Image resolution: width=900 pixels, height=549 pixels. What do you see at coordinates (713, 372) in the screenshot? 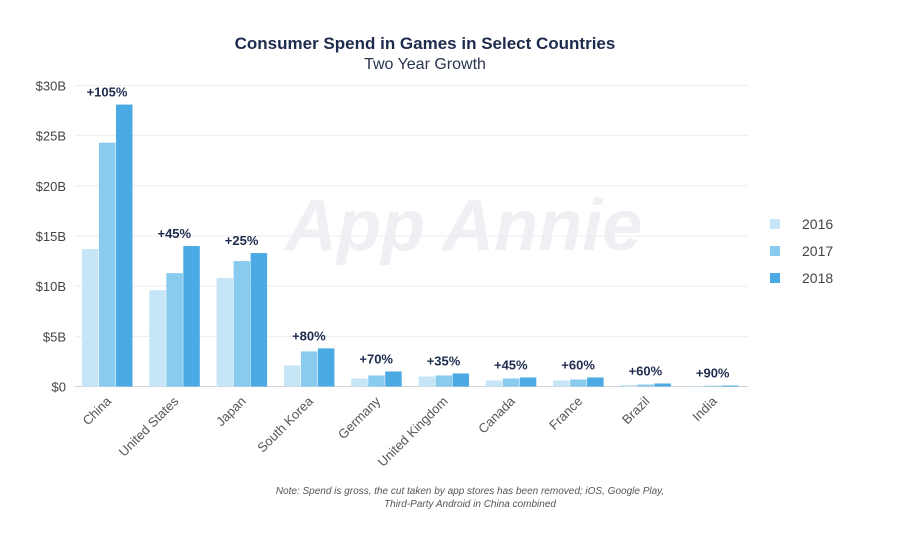
I see `growth-label: +90%` at bounding box center [713, 372].